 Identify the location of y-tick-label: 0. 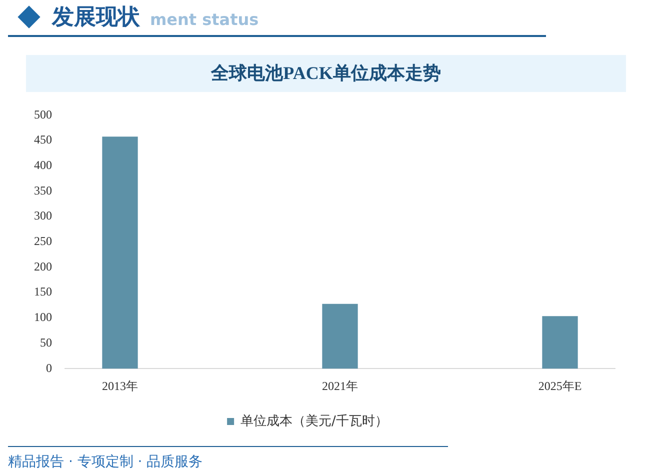
(49, 367).